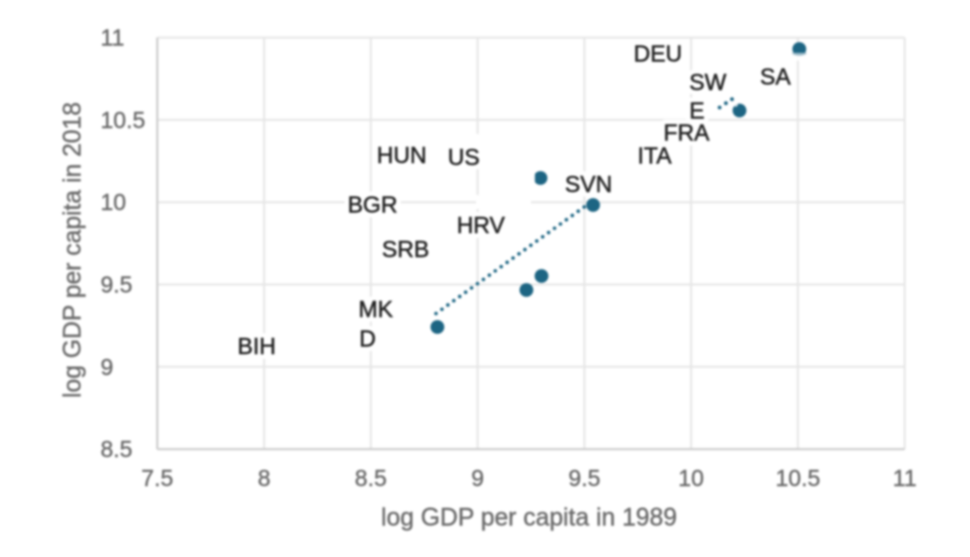  Describe the element at coordinates (696, 111) in the screenshot. I see `svg-text: E` at that location.